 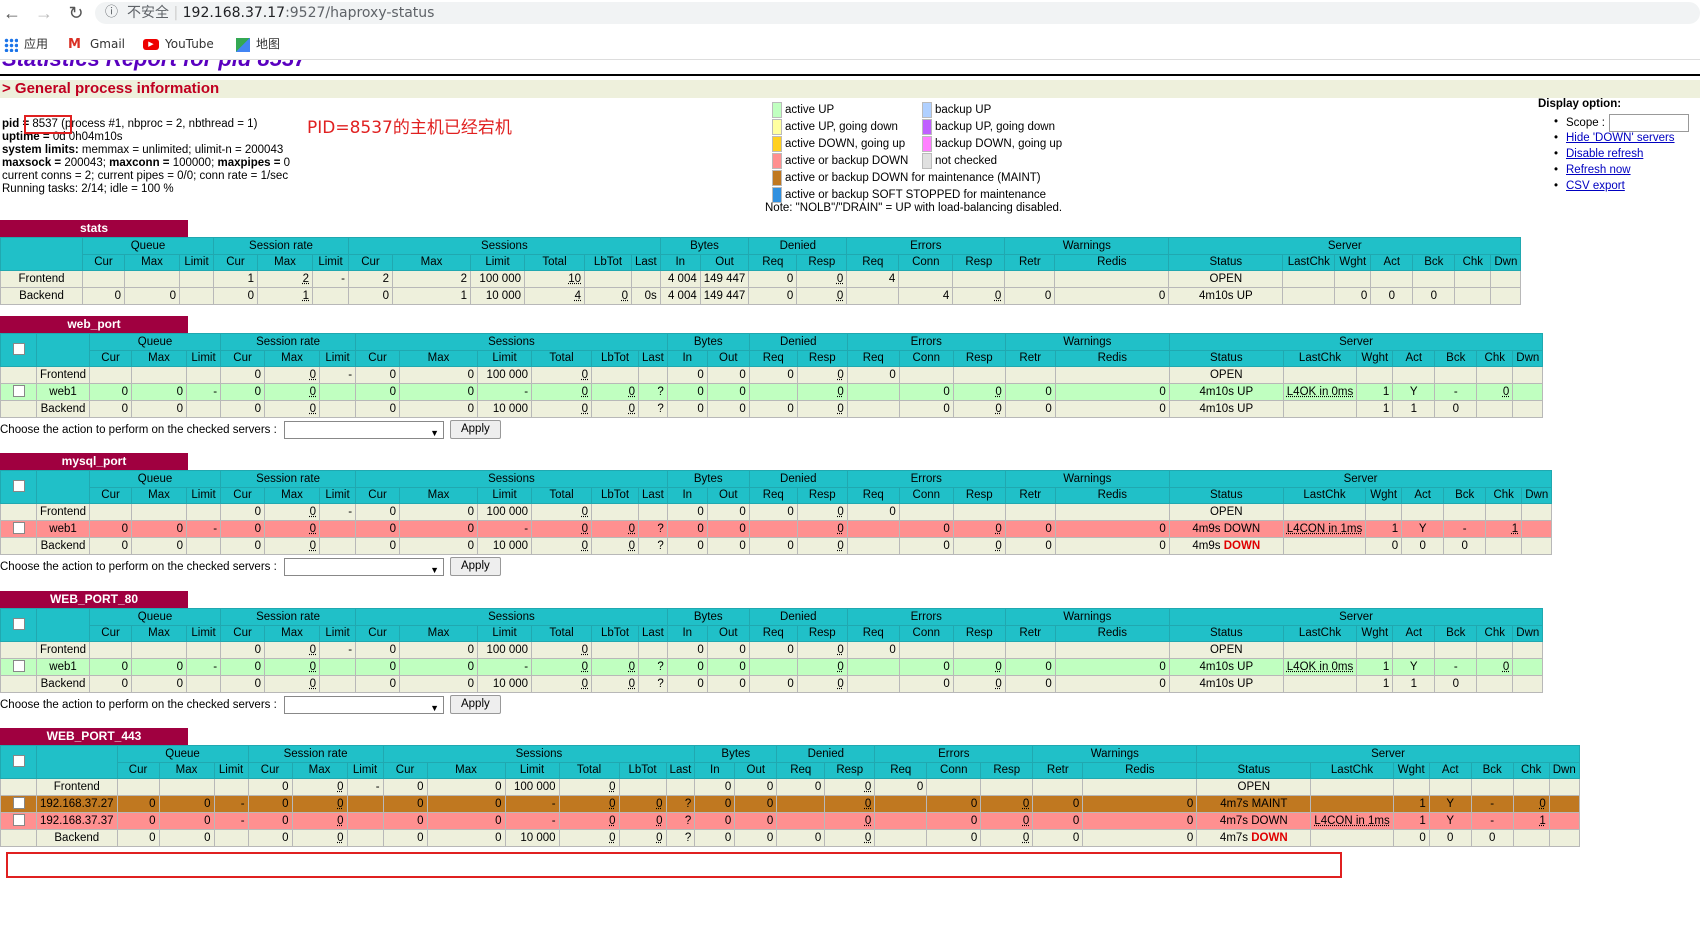 I want to click on cell: 4m7s DOWN, so click(x=1254, y=821).